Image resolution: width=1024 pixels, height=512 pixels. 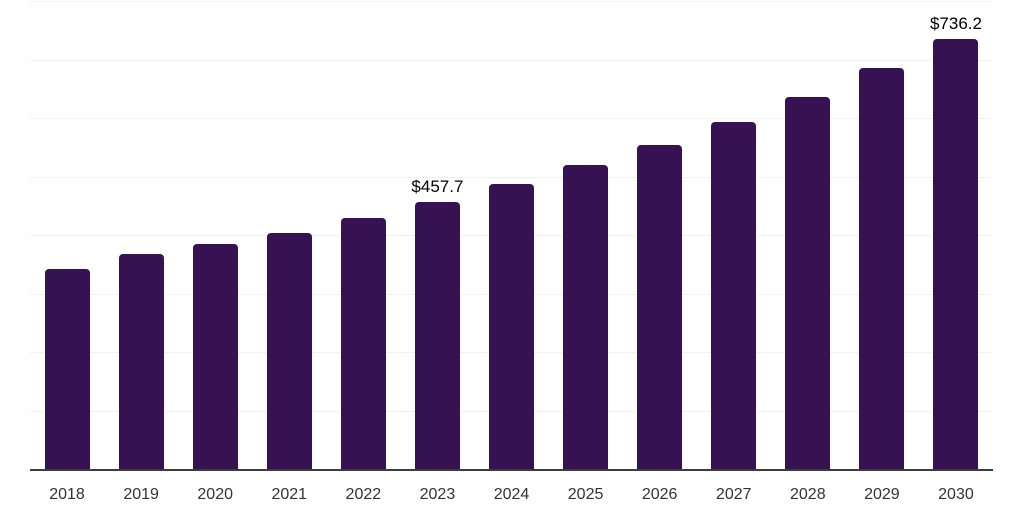 I want to click on bar-2024, so click(x=511, y=326).